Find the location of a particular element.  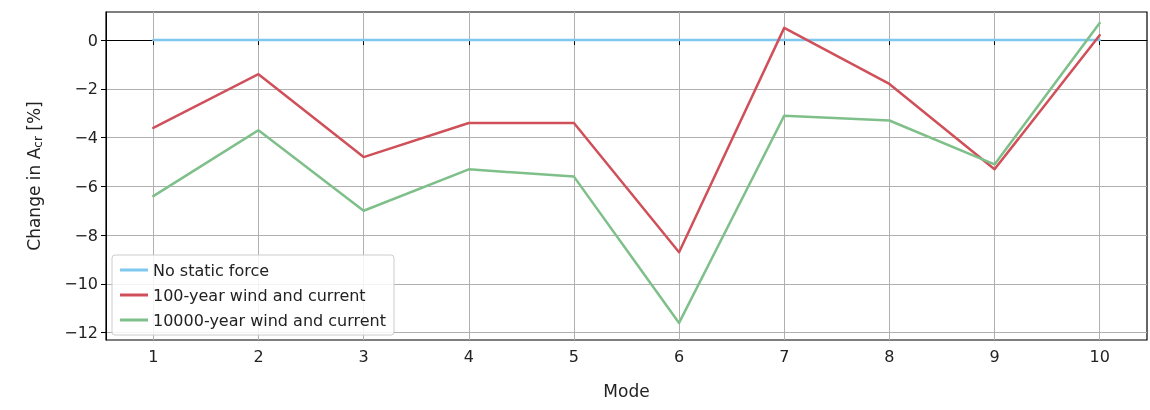

y-tick-label: −6 is located at coordinates (86, 186).